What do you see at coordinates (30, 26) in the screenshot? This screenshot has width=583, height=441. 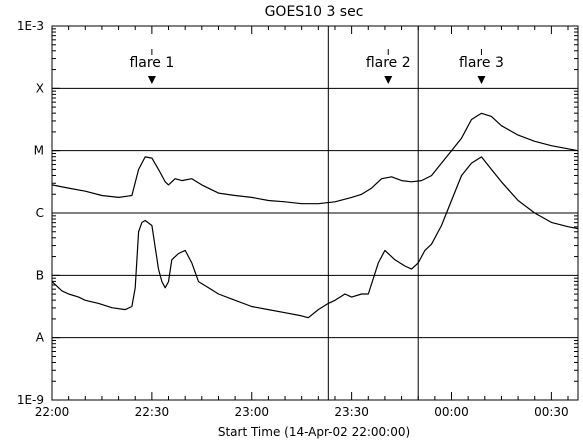 I see `y-tick-label: 1E-3` at bounding box center [30, 26].